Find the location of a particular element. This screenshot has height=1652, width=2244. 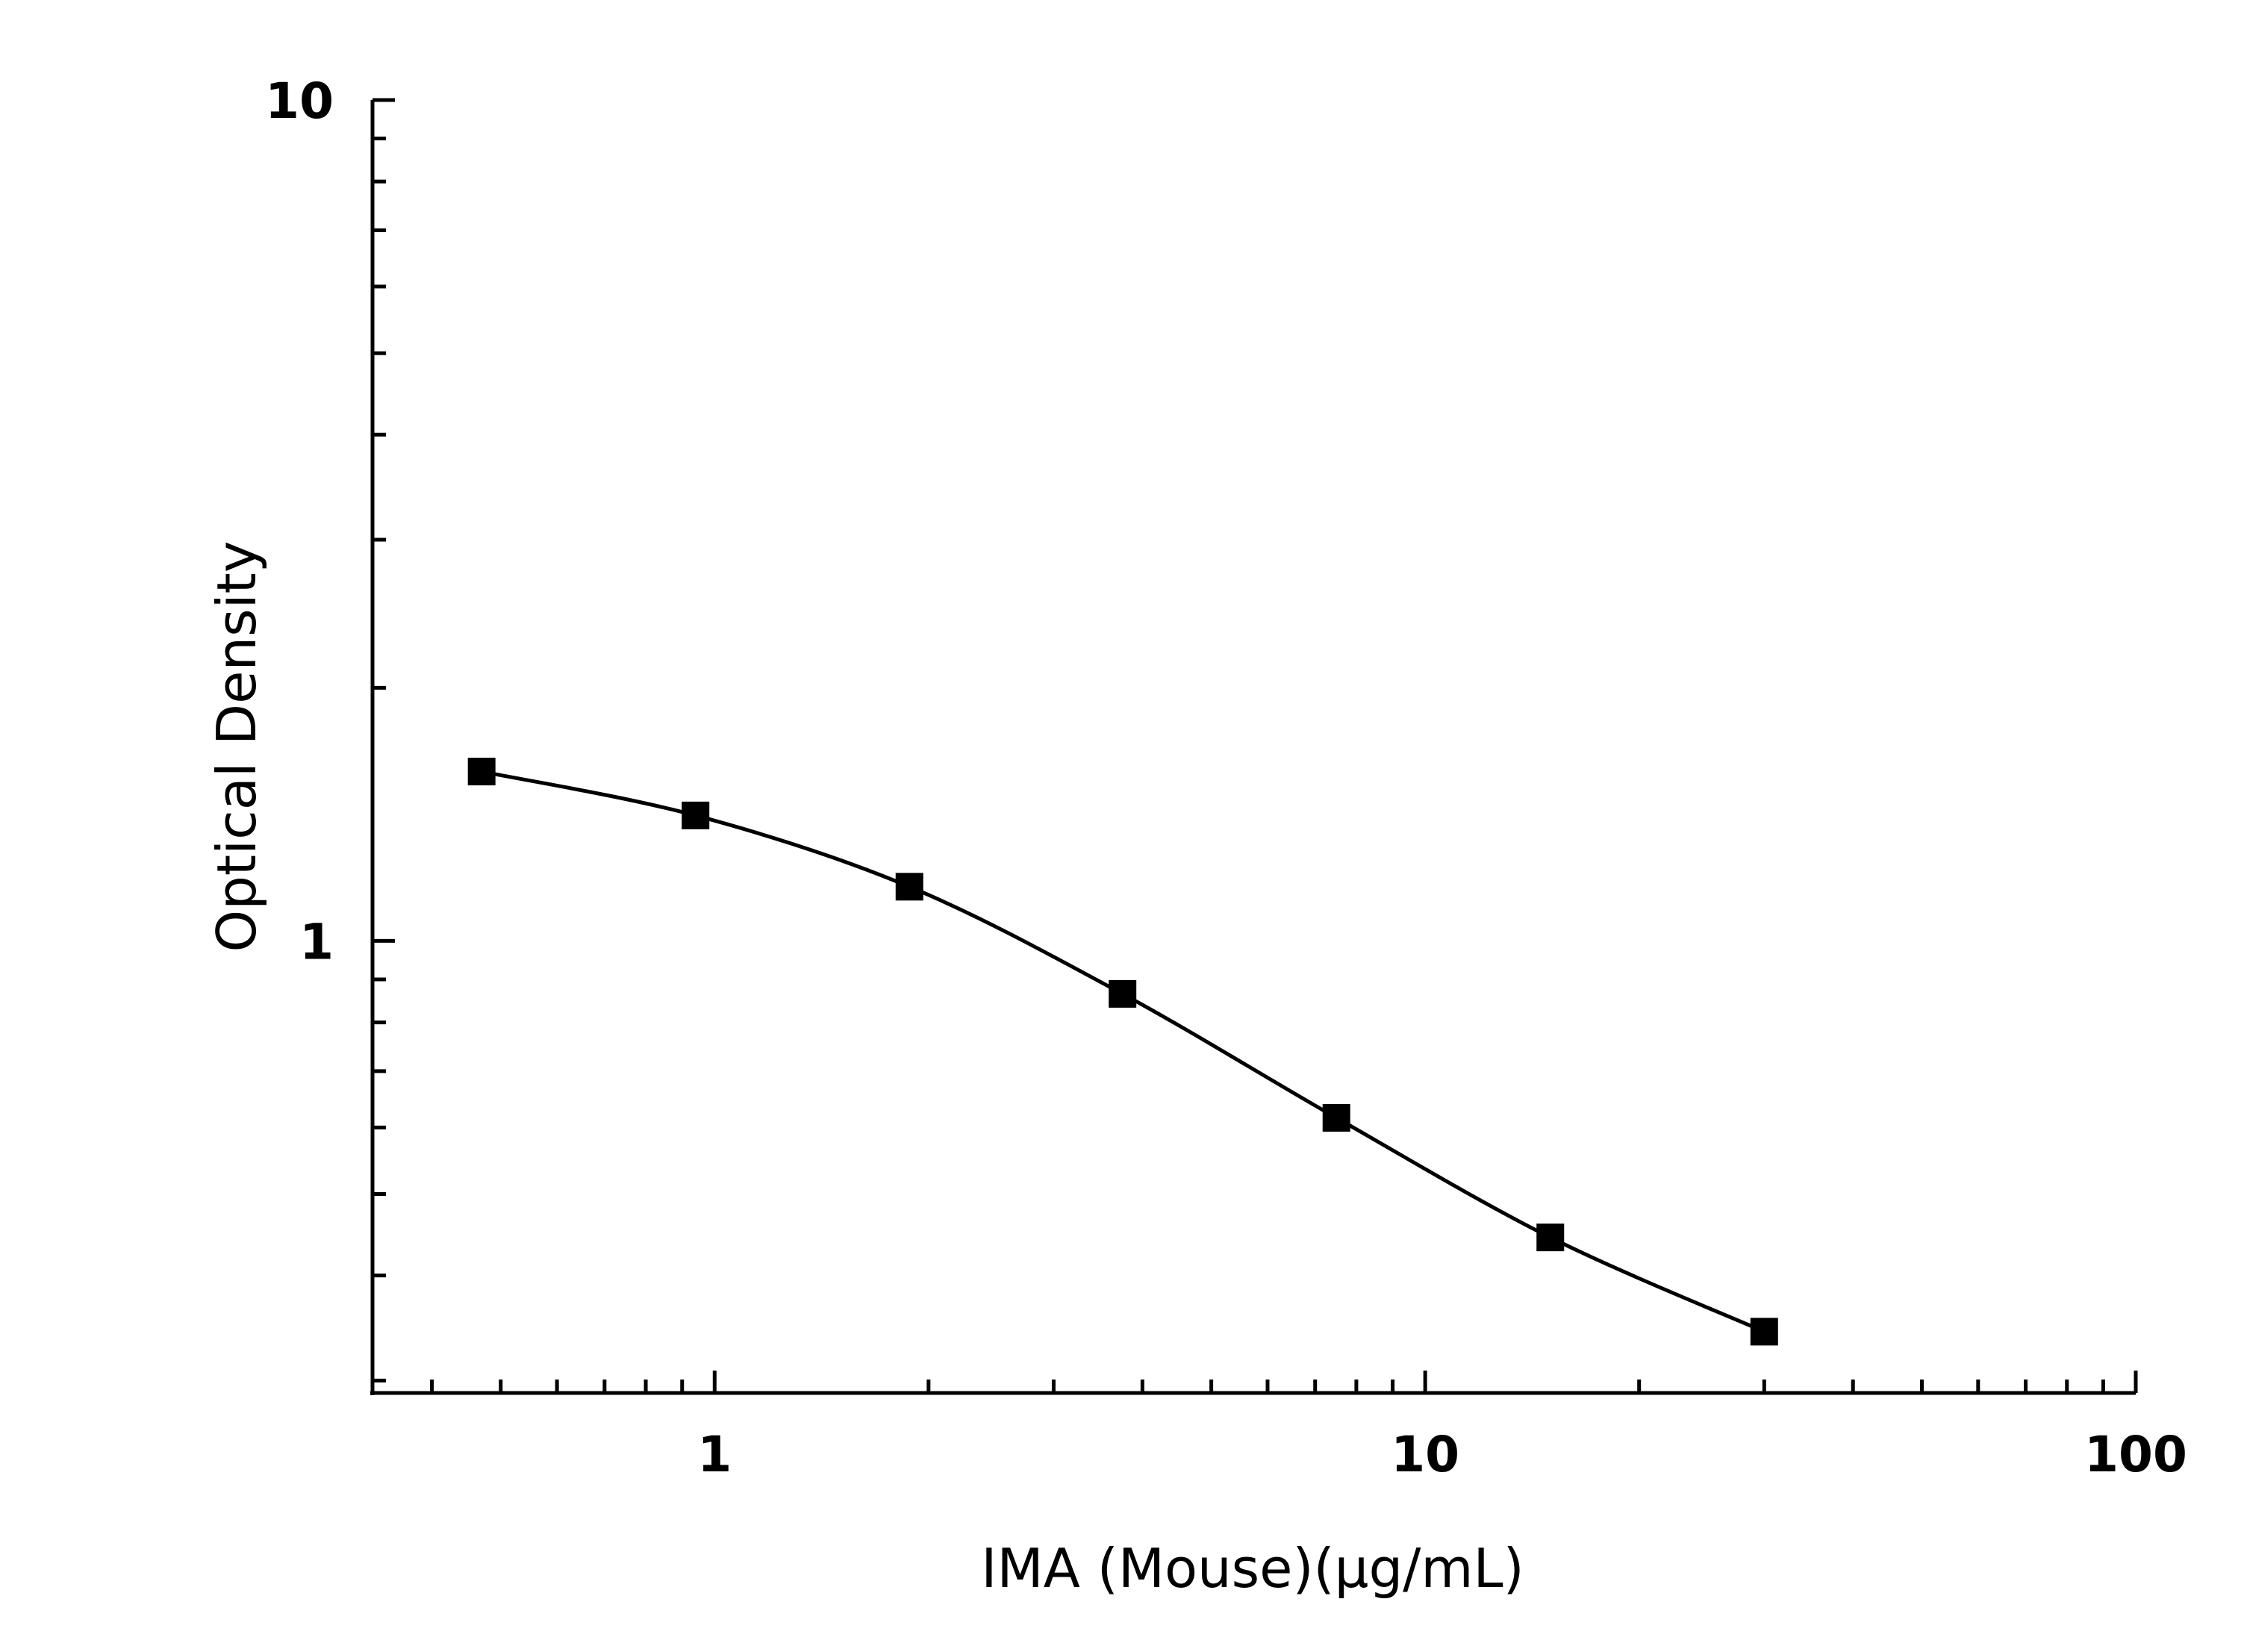

y-axis-title: Optical Density is located at coordinates (236, 747).